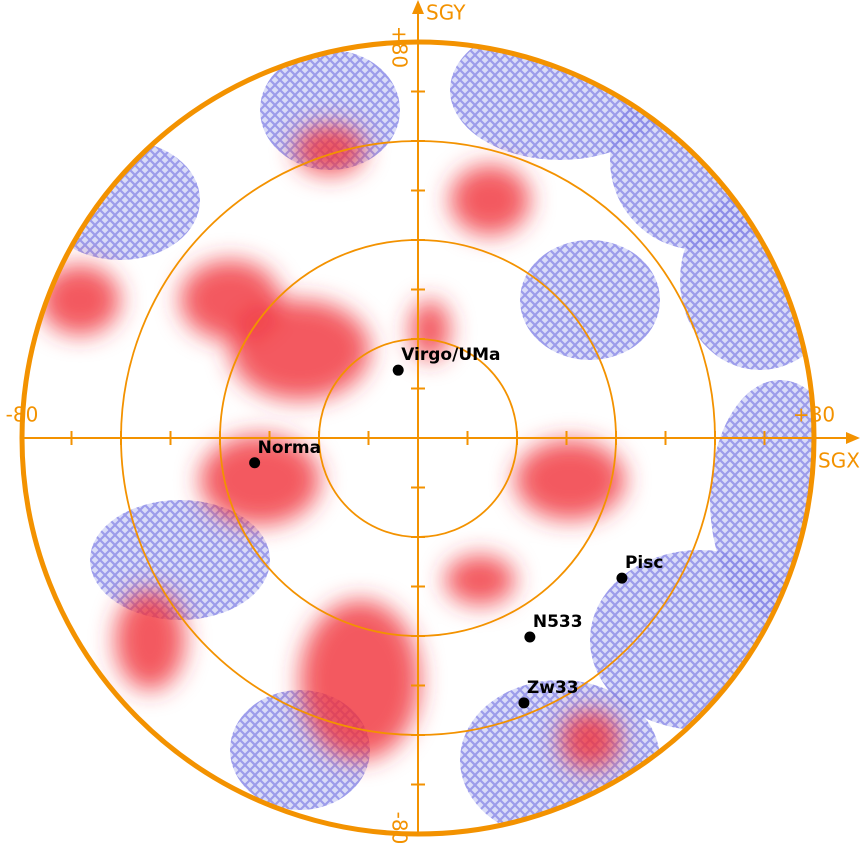  What do you see at coordinates (839, 461) in the screenshot?
I see `x-axis-label: SGX` at bounding box center [839, 461].